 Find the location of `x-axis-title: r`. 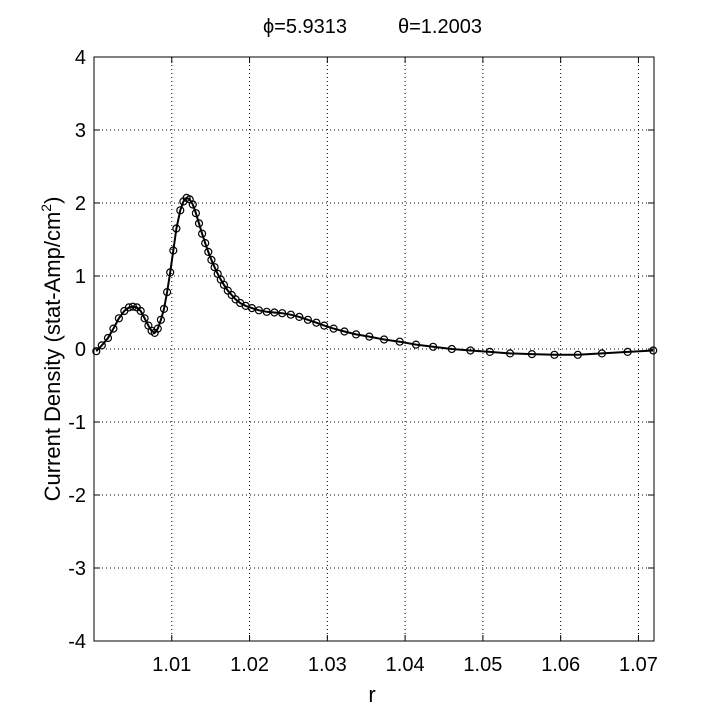

x-axis-title: r is located at coordinates (371, 694).